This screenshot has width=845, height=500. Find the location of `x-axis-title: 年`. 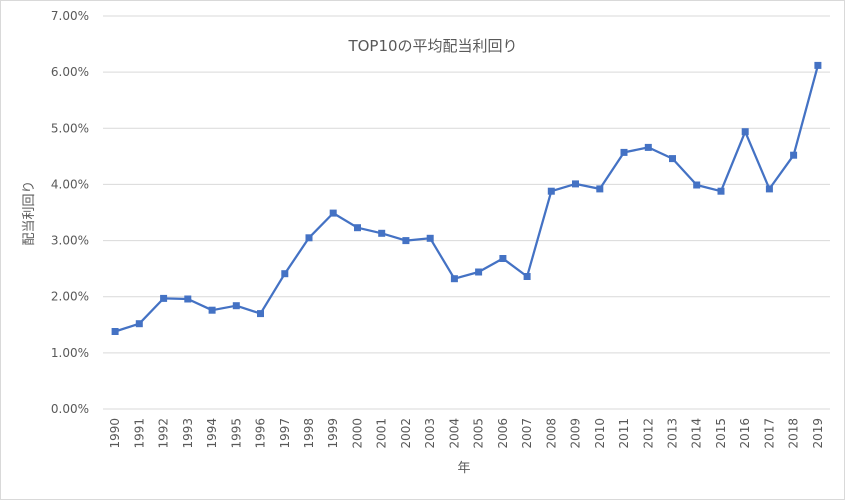

x-axis-title: 年 is located at coordinates (463, 468).